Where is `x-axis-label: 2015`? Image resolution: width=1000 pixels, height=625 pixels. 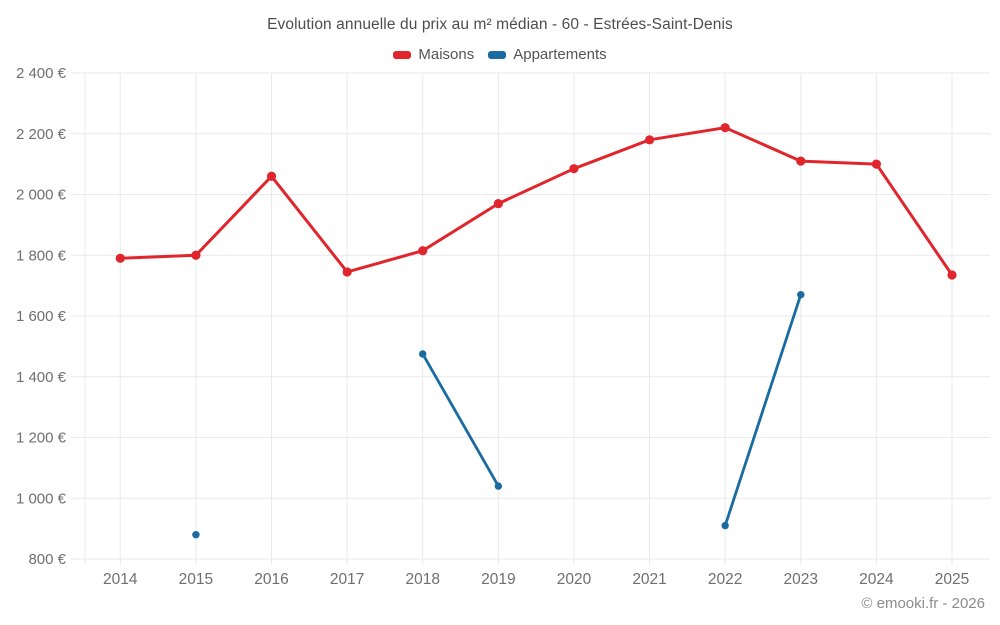 x-axis-label: 2015 is located at coordinates (196, 579).